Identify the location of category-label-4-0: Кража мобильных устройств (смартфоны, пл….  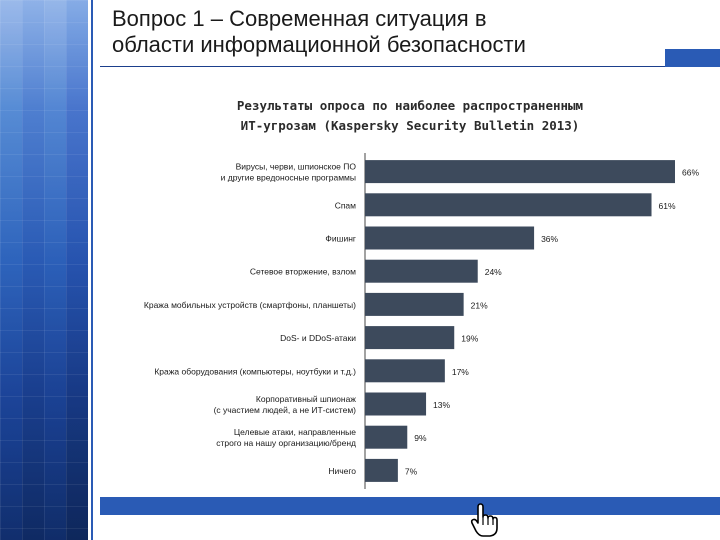
(250, 305).